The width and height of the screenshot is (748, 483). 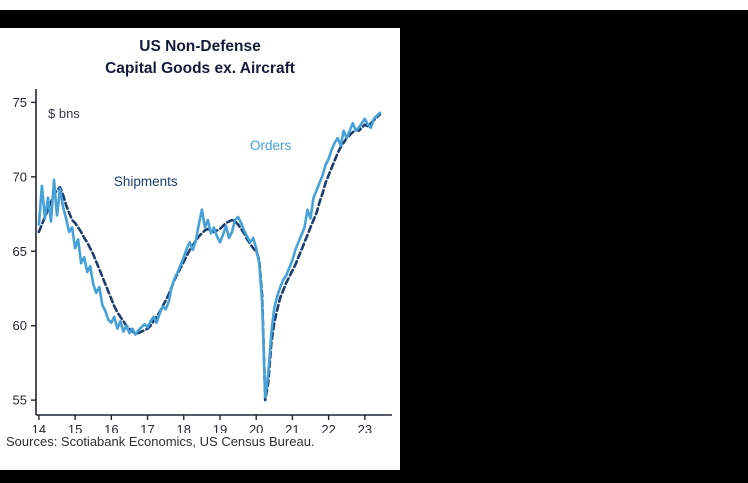 What do you see at coordinates (75, 427) in the screenshot?
I see `x-tick-label: 15` at bounding box center [75, 427].